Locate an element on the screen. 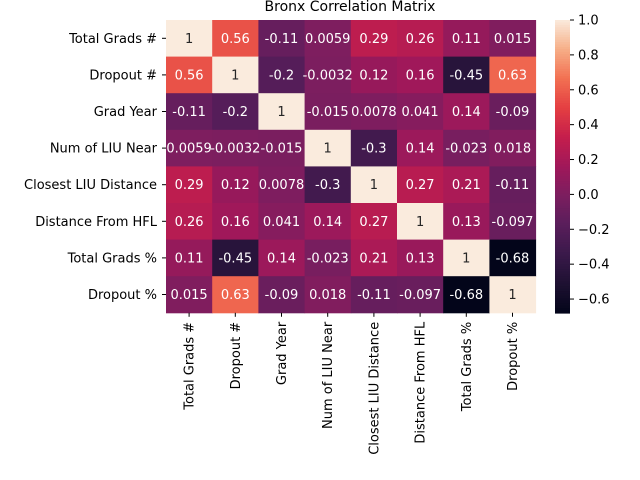 The image size is (640, 480). cell-value-label: 0.16 is located at coordinates (235, 222).